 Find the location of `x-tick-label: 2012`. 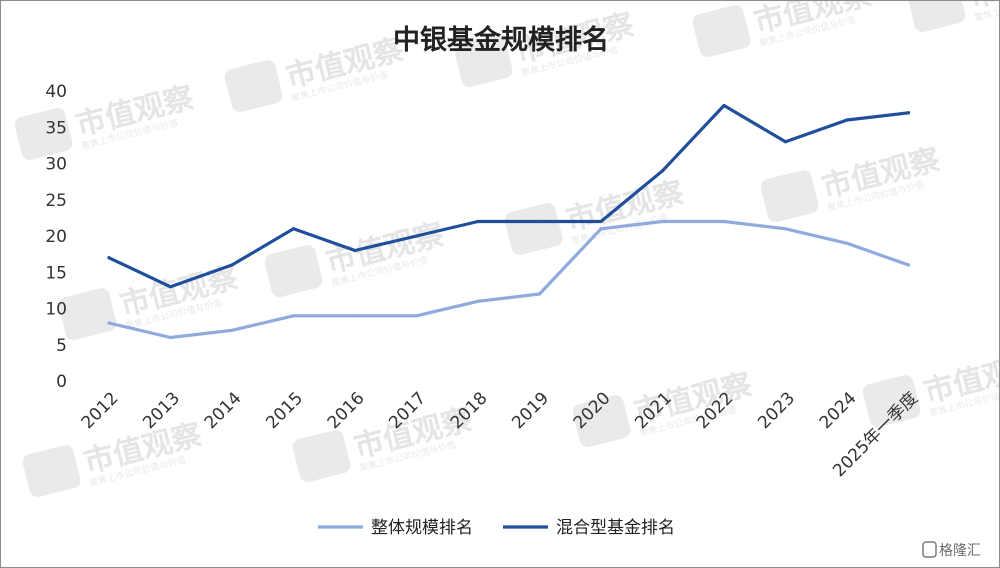

x-tick-label: 2012 is located at coordinates (100, 410).